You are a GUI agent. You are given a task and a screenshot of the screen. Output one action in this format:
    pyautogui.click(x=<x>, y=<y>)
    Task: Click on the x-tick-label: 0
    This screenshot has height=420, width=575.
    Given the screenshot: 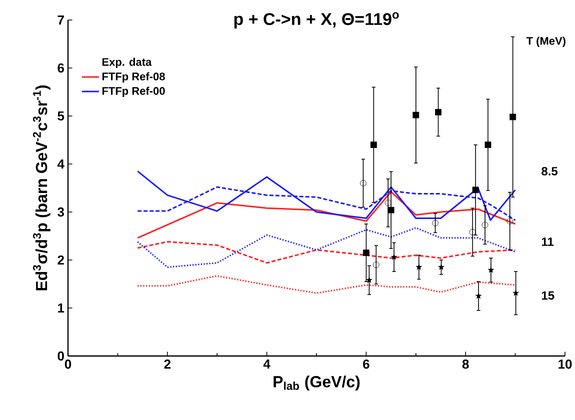 What is the action you would take?
    pyautogui.click(x=68, y=364)
    